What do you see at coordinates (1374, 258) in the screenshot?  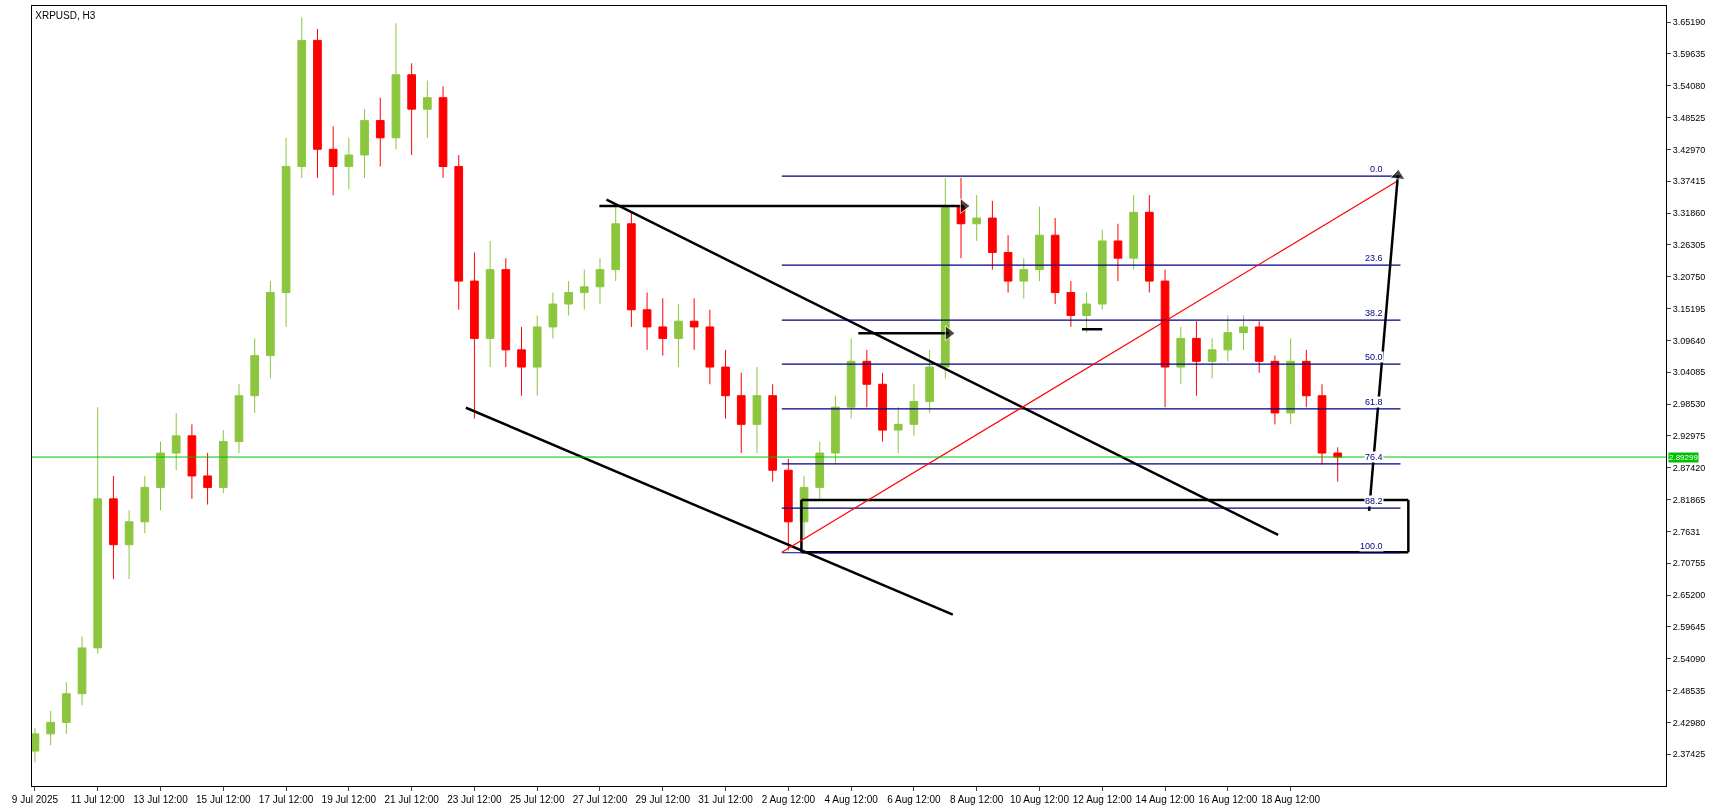 I see `annotation: 23.6` at bounding box center [1374, 258].